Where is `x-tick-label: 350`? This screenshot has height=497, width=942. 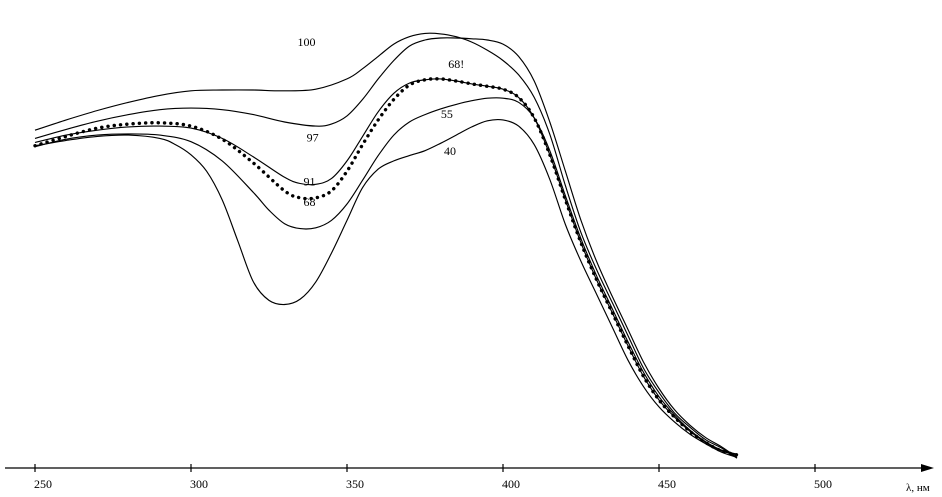
x-tick-label: 350 is located at coordinates (355, 484).